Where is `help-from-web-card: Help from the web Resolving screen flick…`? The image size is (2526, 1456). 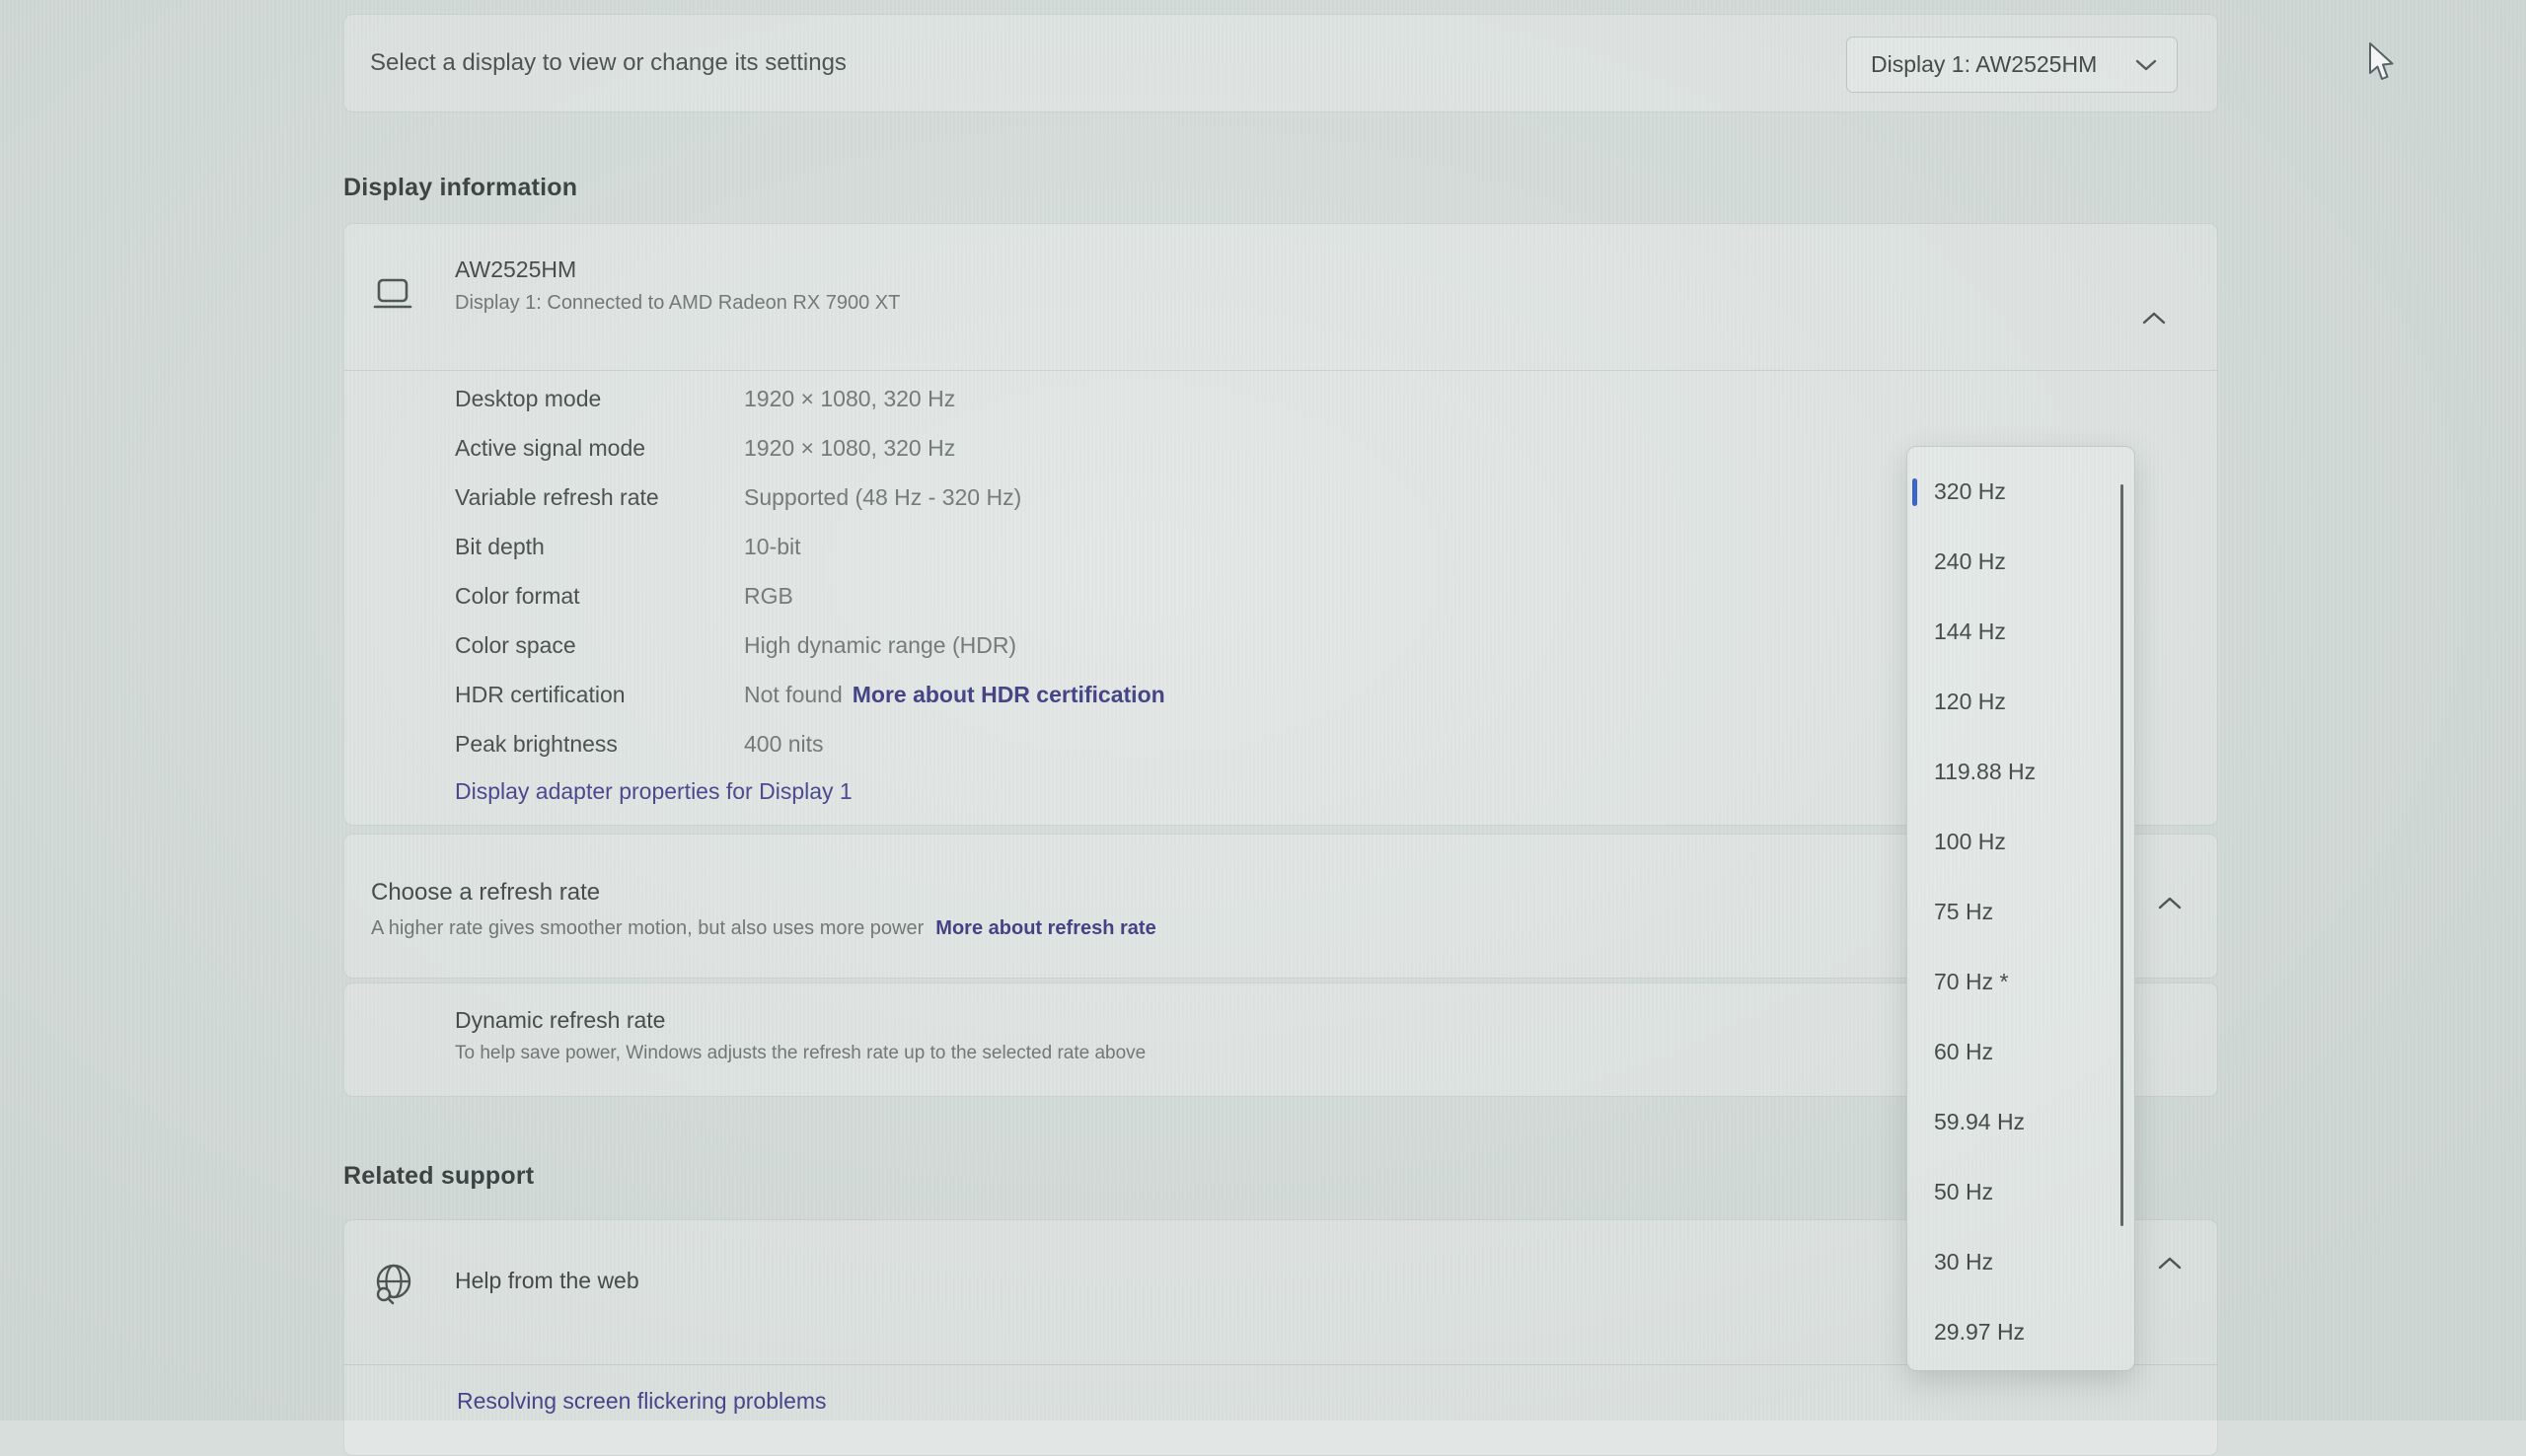
help-from-web-card: Help from the web Resolving screen flick… is located at coordinates (1280, 1337).